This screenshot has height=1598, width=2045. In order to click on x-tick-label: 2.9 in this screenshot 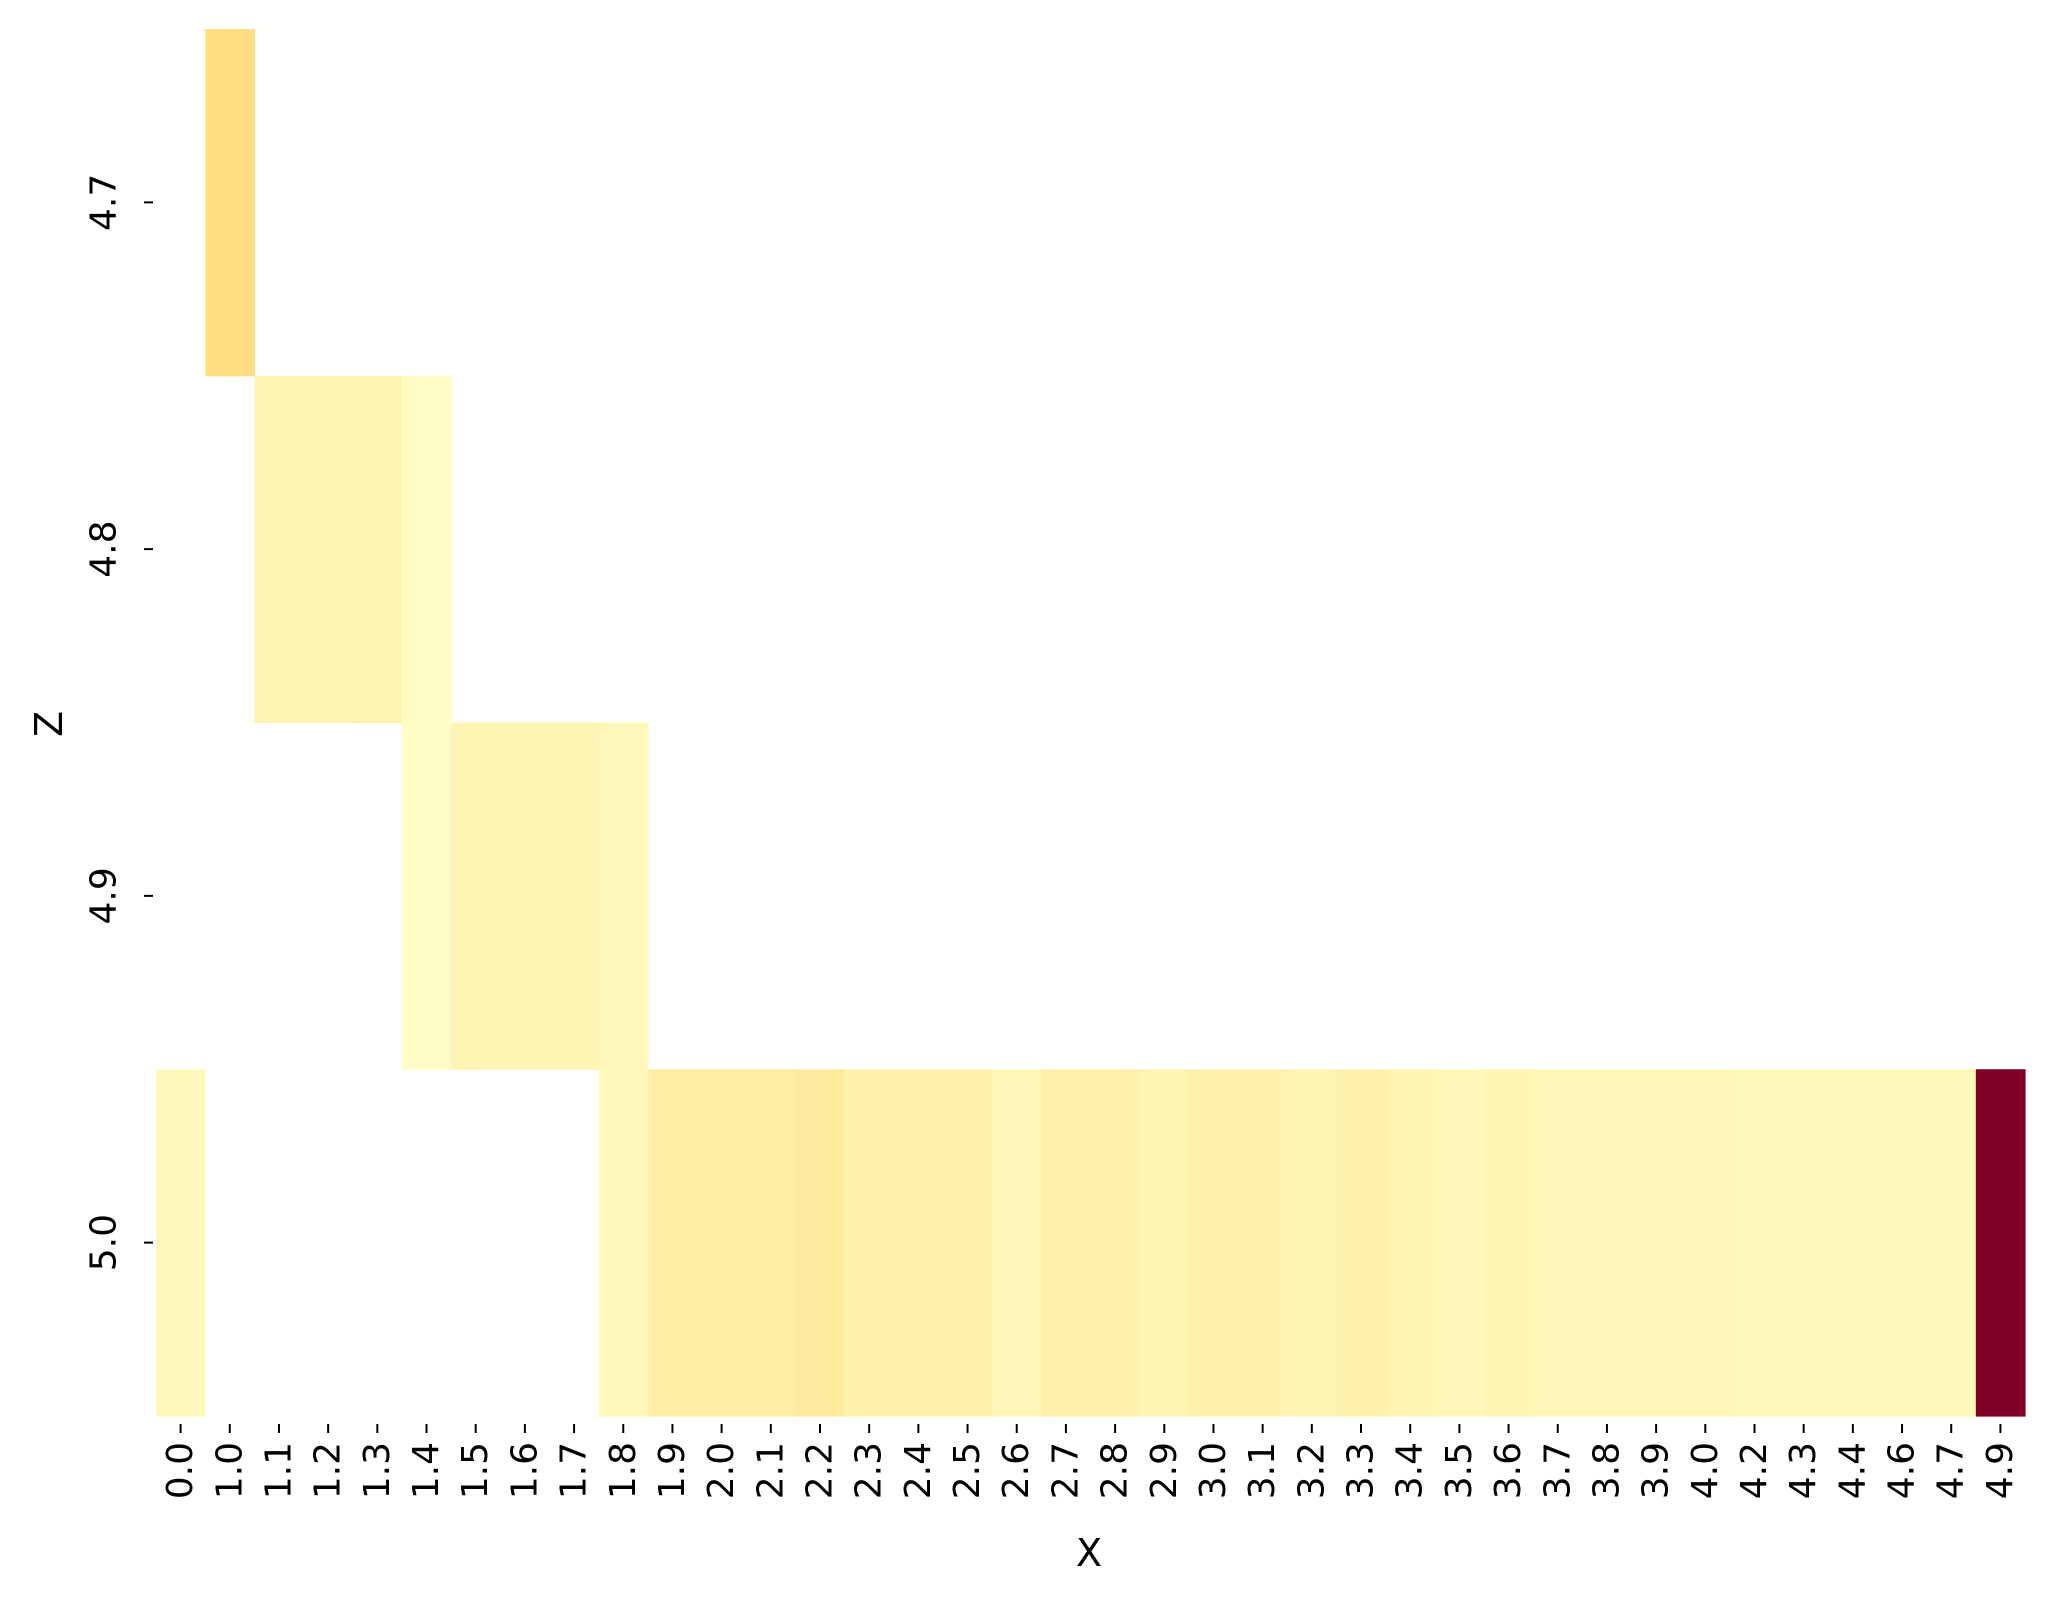, I will do `click(1164, 1470)`.